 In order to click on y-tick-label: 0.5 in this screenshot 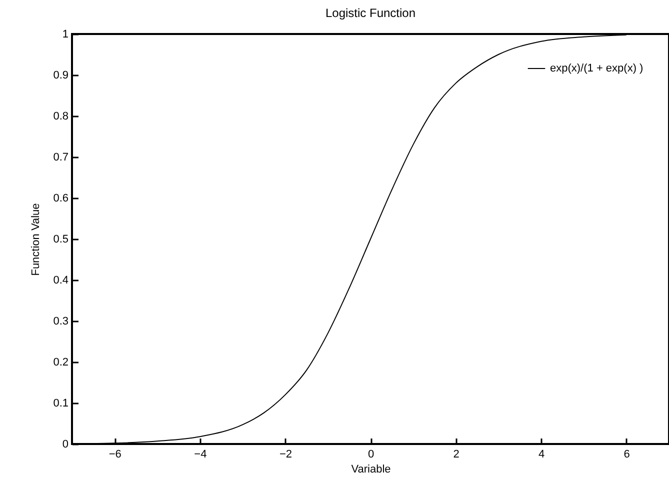, I will do `click(60, 240)`.